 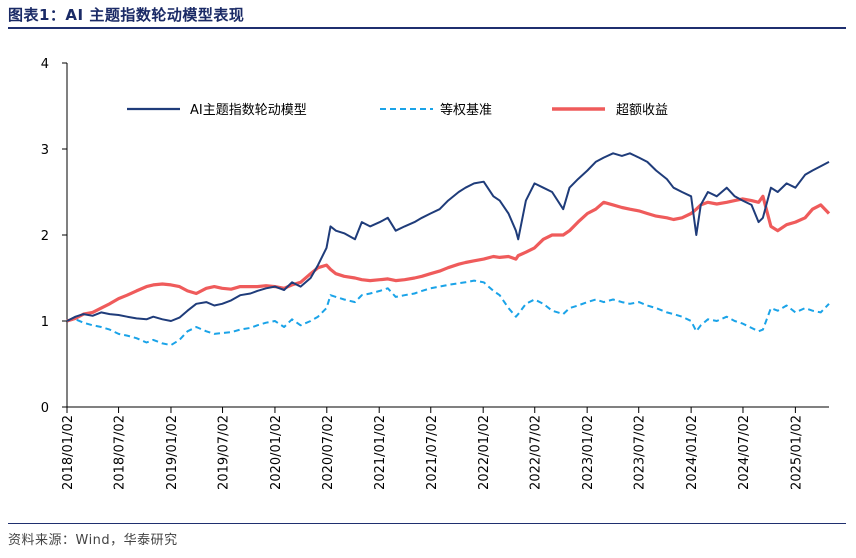 What do you see at coordinates (276, 452) in the screenshot?
I see `x-tick-label: 2020/01/02` at bounding box center [276, 452].